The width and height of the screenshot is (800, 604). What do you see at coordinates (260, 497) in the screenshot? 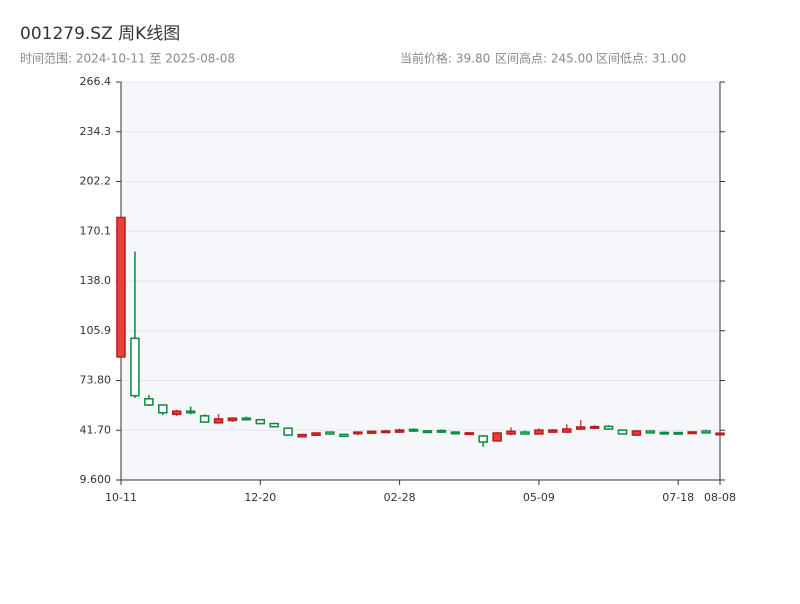
I see `x-tick-label: 12-20` at bounding box center [260, 497].